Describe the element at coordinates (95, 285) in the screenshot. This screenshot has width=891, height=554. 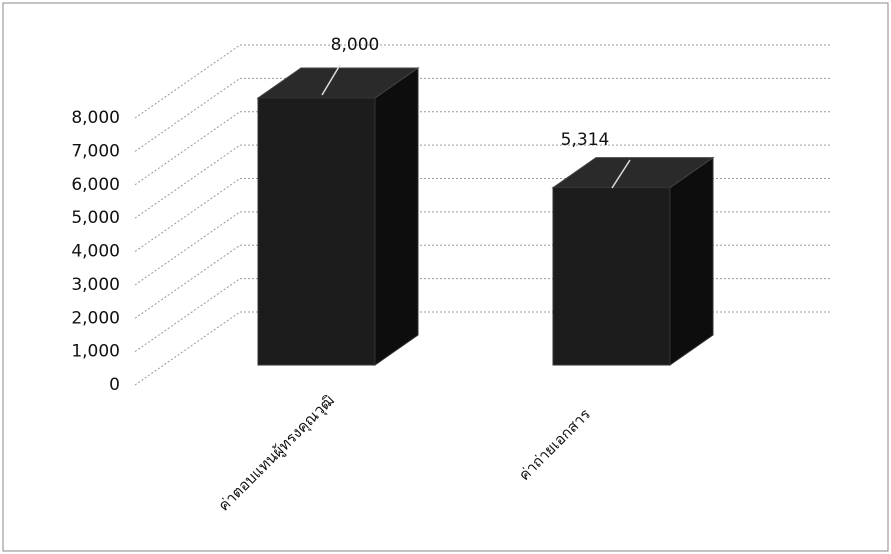
I see `y-tick-label: 3,000` at that location.